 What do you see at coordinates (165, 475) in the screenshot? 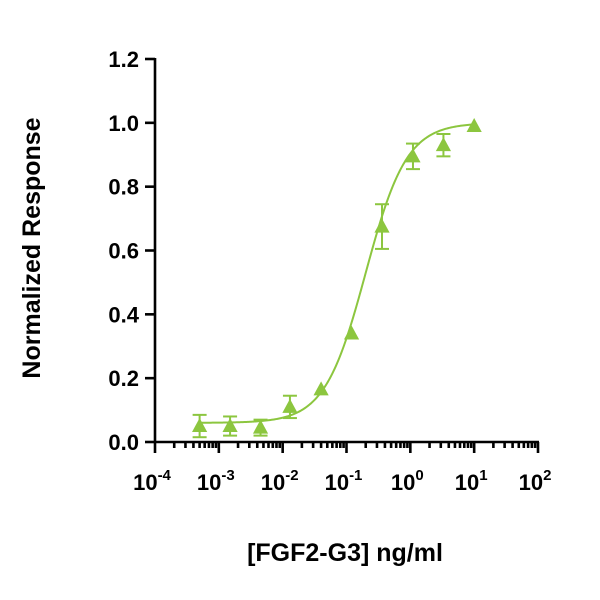
I see `x-tick-label-exponent: -4` at bounding box center [165, 475].